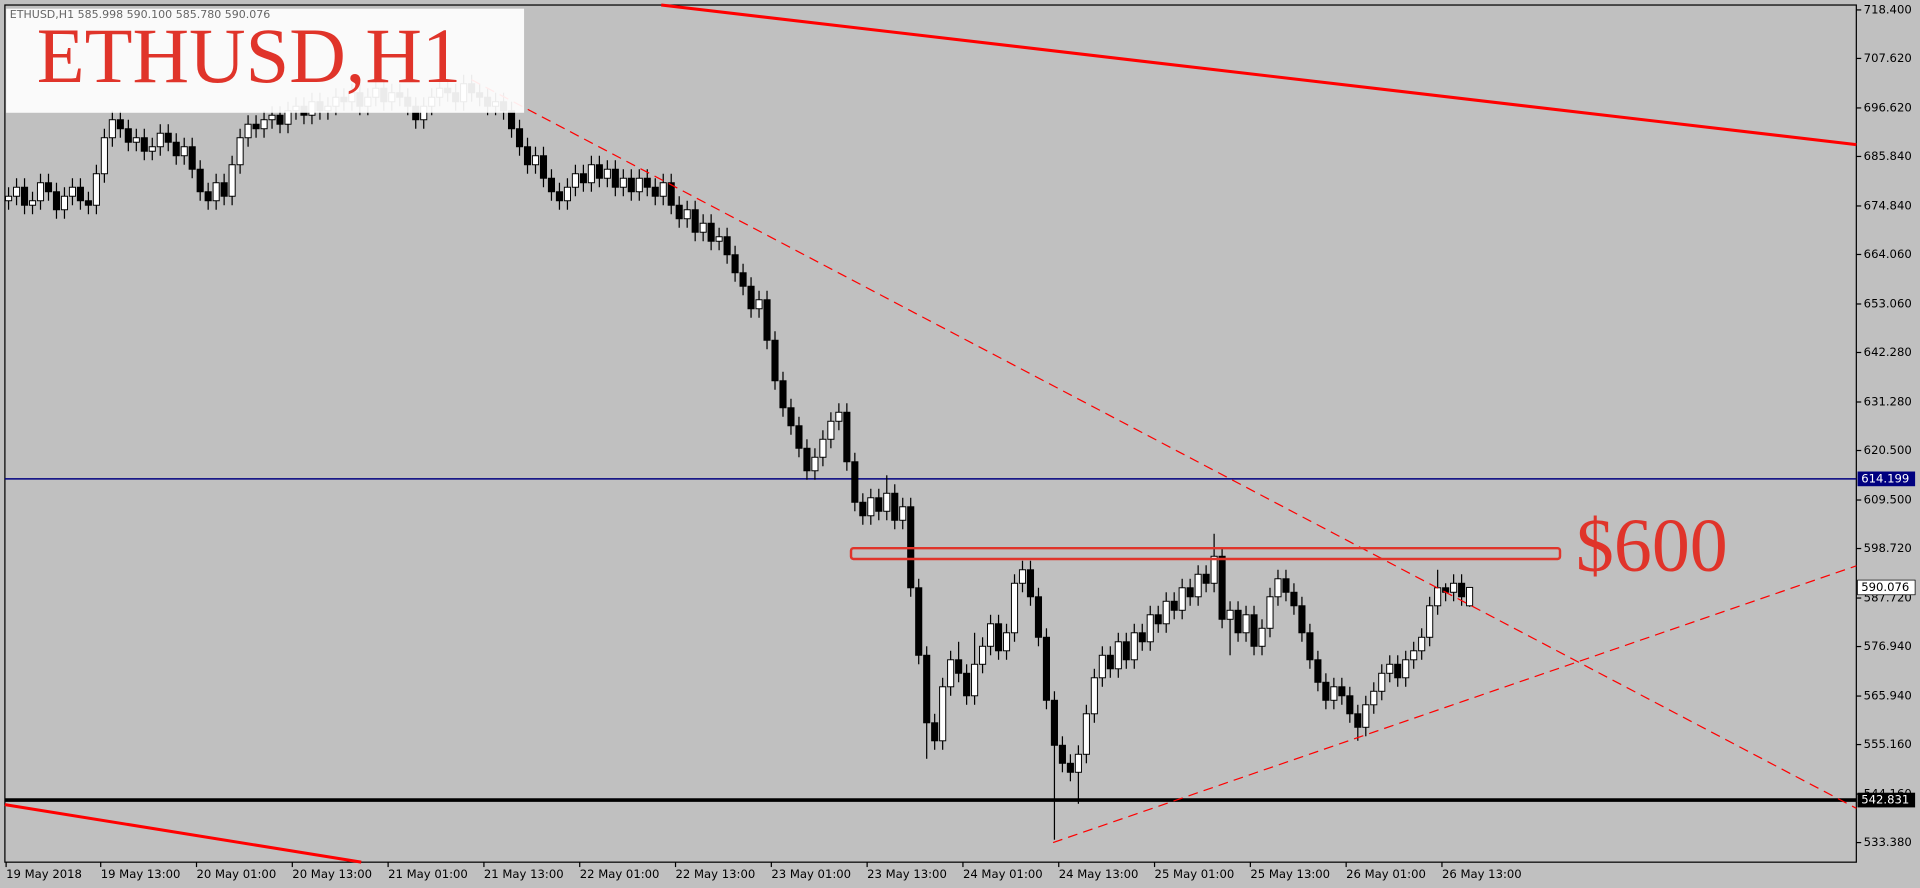 This screenshot has height=888, width=1920. What do you see at coordinates (1290, 874) in the screenshot?
I see `x-tick-label: 25 May 13:00` at bounding box center [1290, 874].